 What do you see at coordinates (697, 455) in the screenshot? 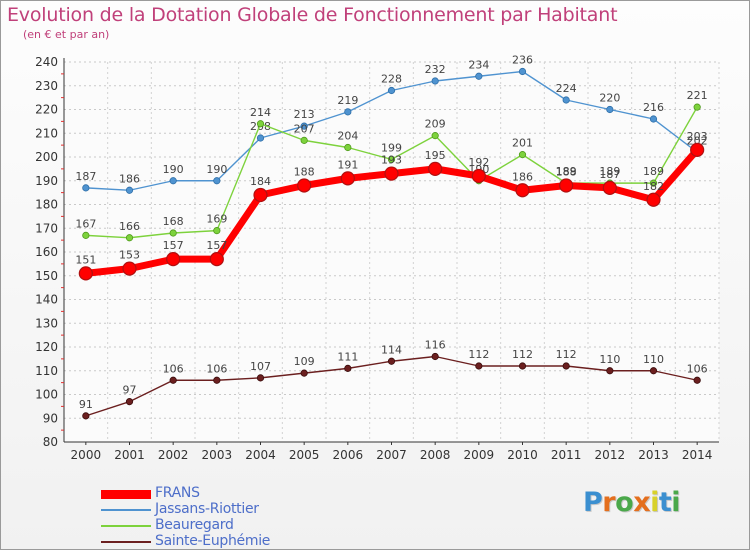
I see `x-tick-label: 2014` at bounding box center [697, 455].